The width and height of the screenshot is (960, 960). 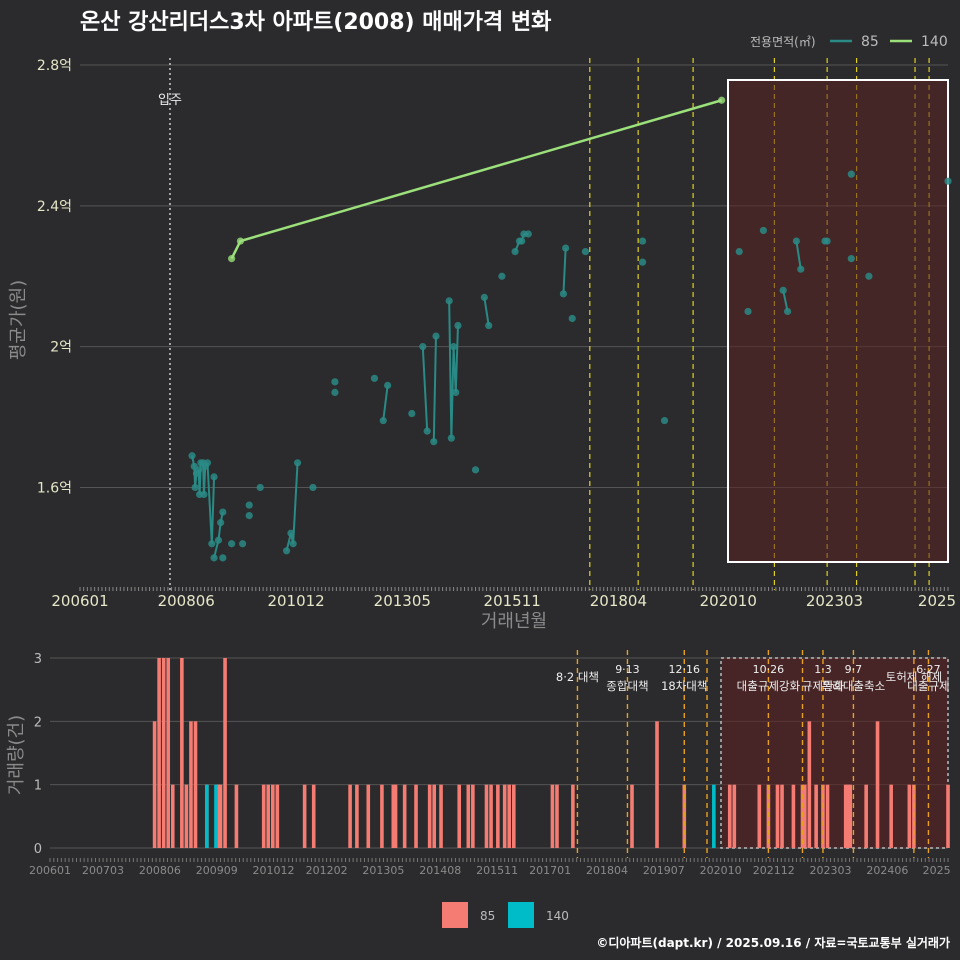 What do you see at coordinates (38, 786) in the screenshot?
I see `volume-y-tick-label: 1` at bounding box center [38, 786].